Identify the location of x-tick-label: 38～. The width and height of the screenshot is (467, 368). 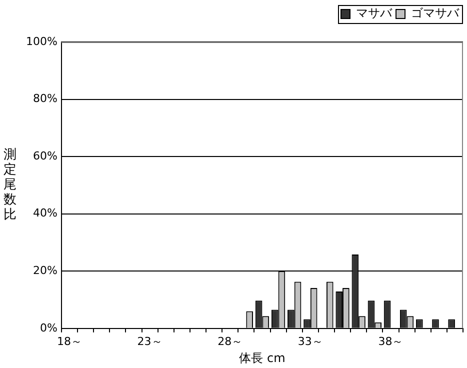
(391, 341).